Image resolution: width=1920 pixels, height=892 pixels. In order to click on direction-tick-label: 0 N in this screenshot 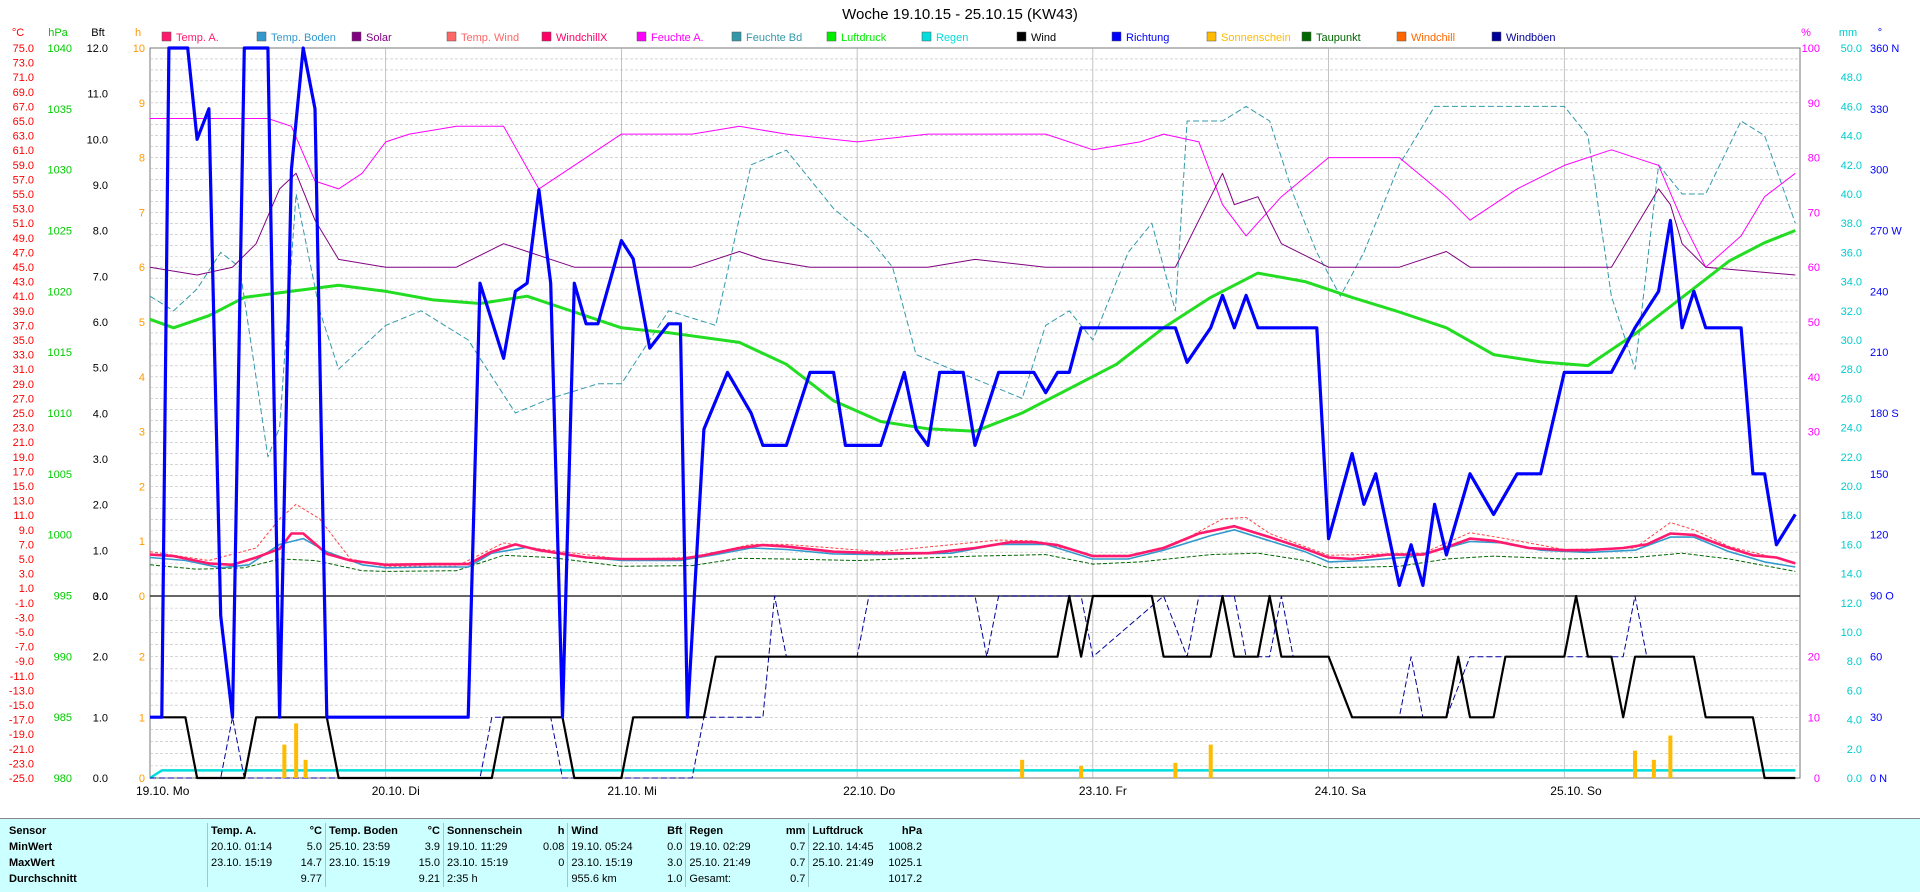, I will do `click(1878, 779)`.